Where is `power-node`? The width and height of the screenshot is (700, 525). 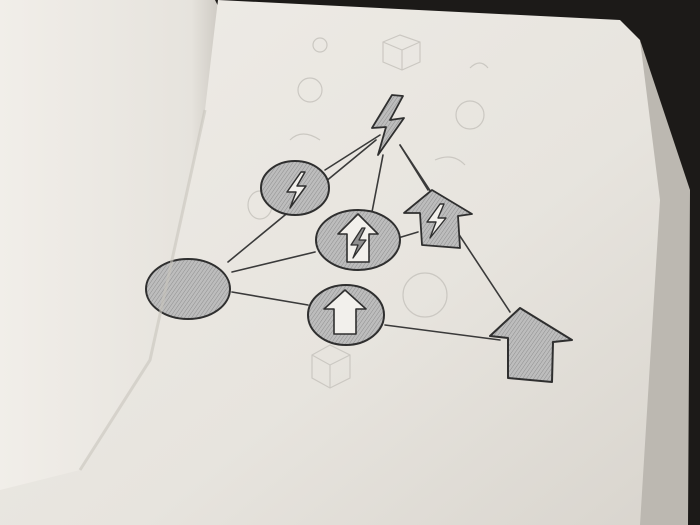 power-node is located at coordinates (295, 188).